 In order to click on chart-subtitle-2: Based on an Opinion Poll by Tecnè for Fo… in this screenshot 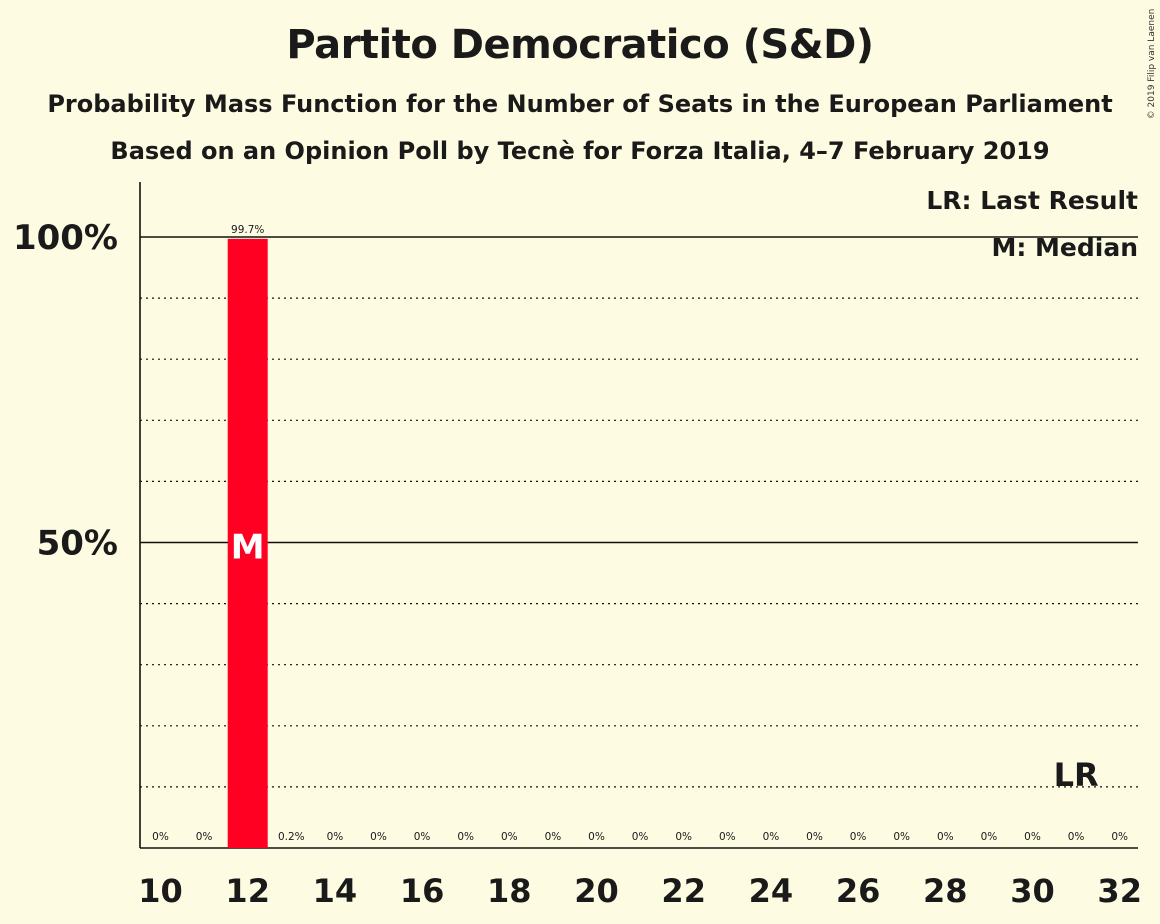, I will do `click(580, 151)`.